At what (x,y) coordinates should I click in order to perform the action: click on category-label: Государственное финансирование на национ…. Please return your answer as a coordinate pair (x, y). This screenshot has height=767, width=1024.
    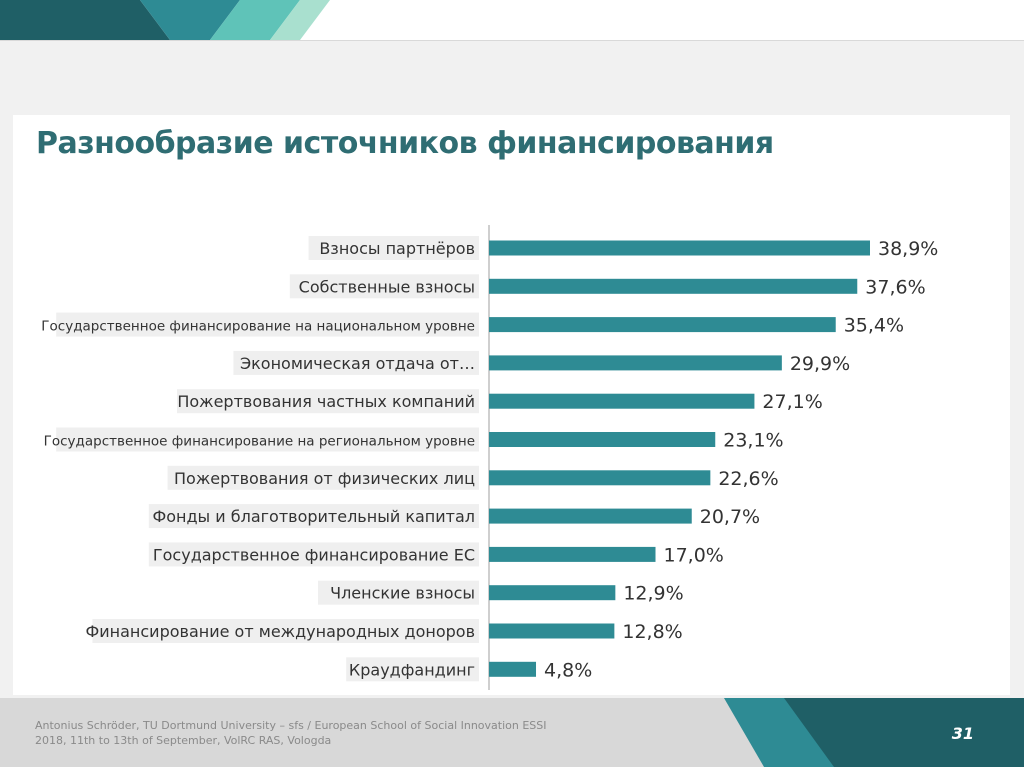
    Looking at the image, I should click on (258, 327).